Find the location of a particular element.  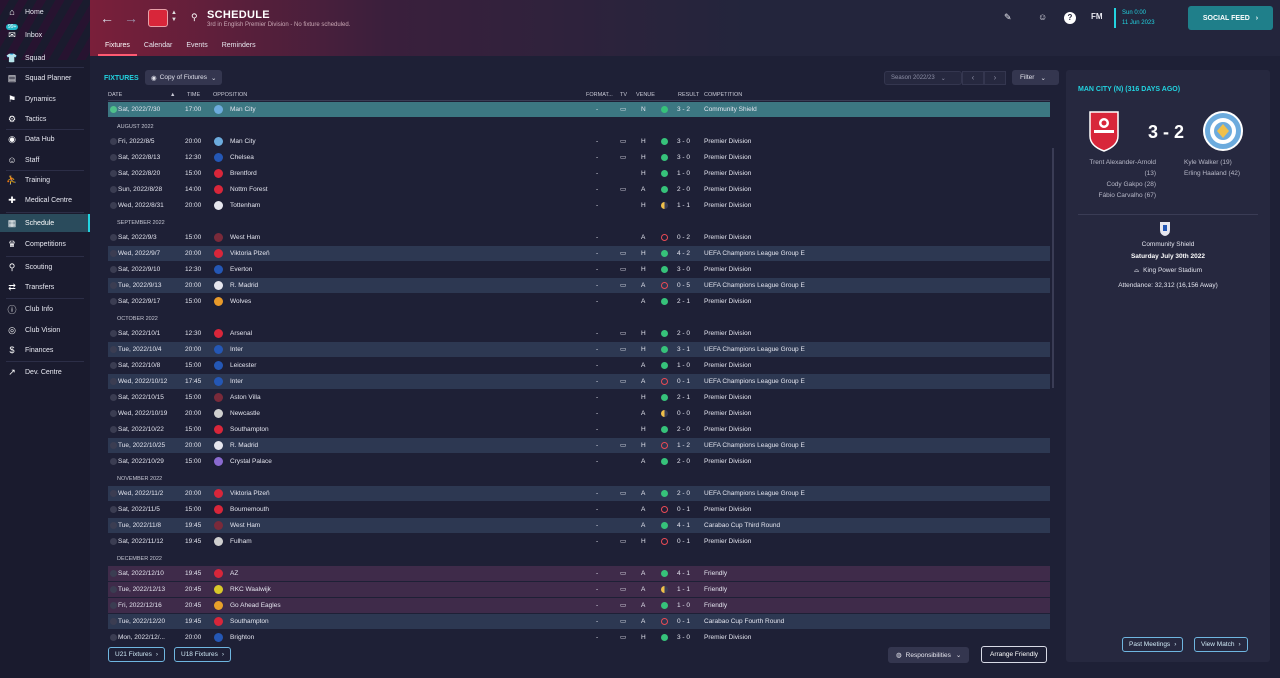

tab-fixtures: Fixtures is located at coordinates (117, 47).